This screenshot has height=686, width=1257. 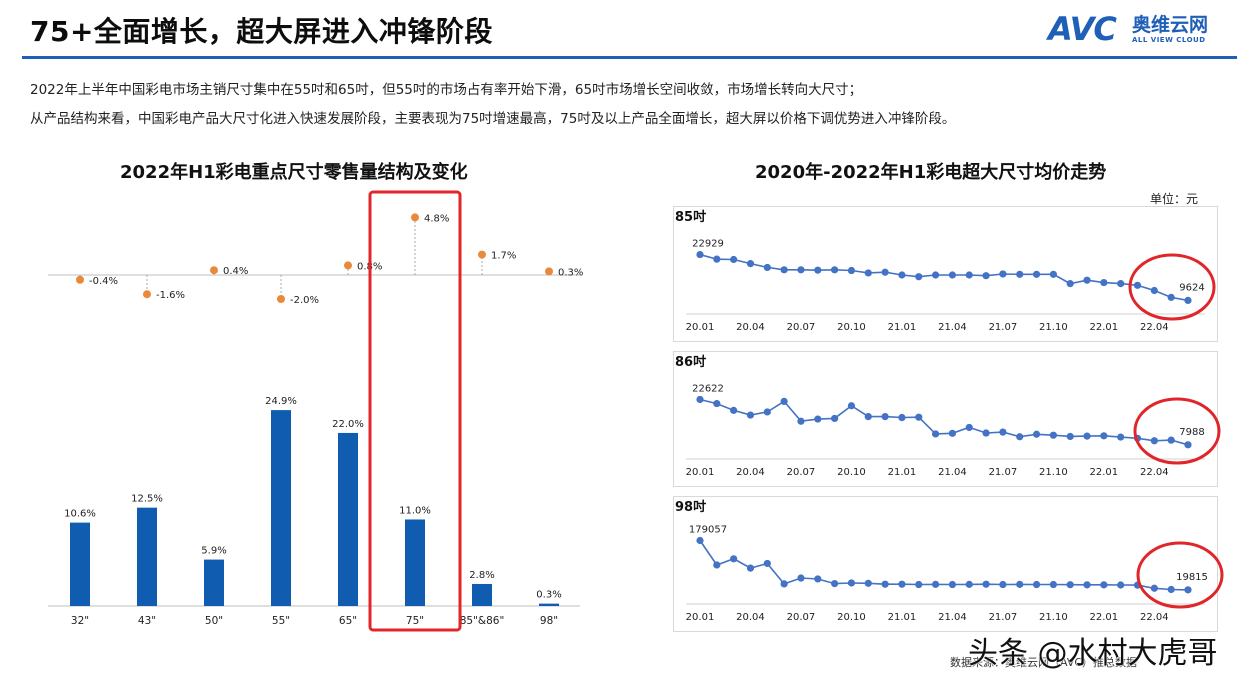 What do you see at coordinates (503, 256) in the screenshot?
I see `change-value-label: 1.7%` at bounding box center [503, 256].